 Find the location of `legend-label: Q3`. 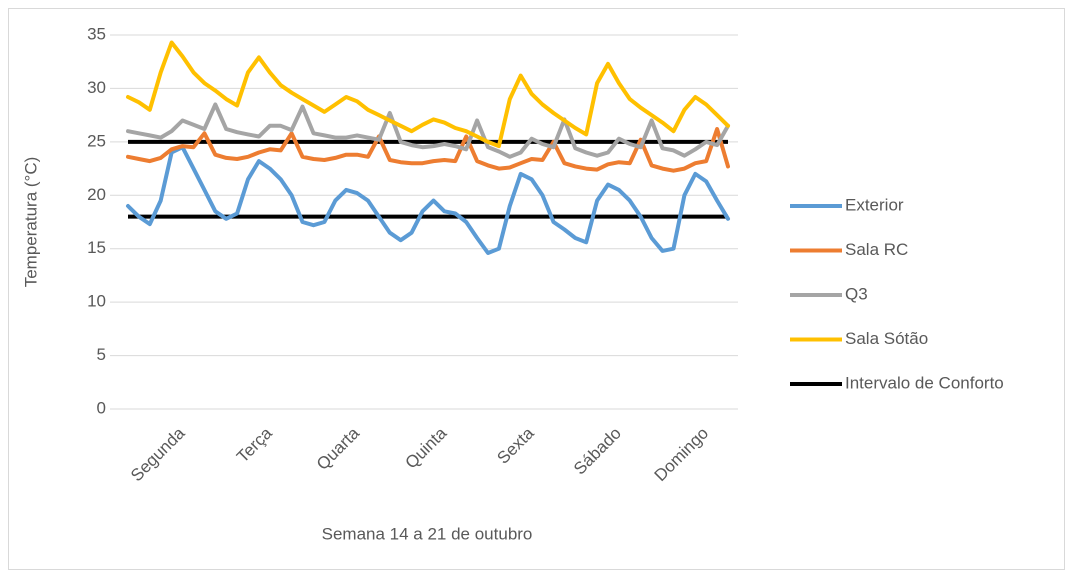

legend-label: Q3 is located at coordinates (856, 293).